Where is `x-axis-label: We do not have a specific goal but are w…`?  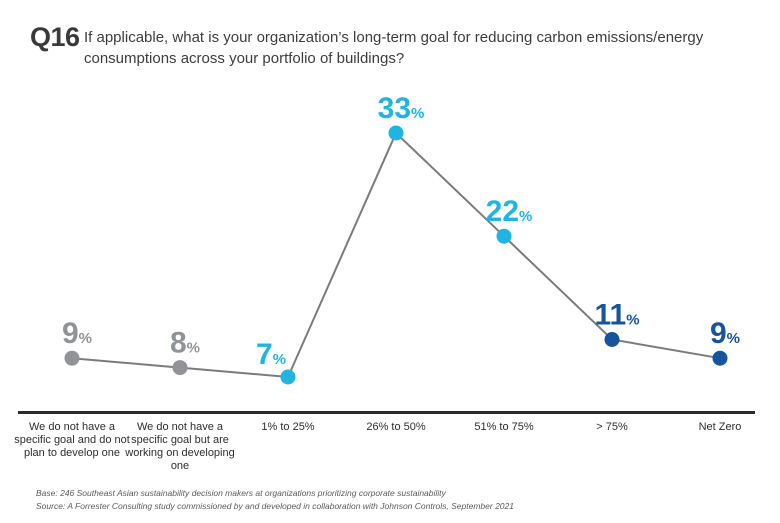 x-axis-label: We do not have a specific goal but are w… is located at coordinates (180, 446).